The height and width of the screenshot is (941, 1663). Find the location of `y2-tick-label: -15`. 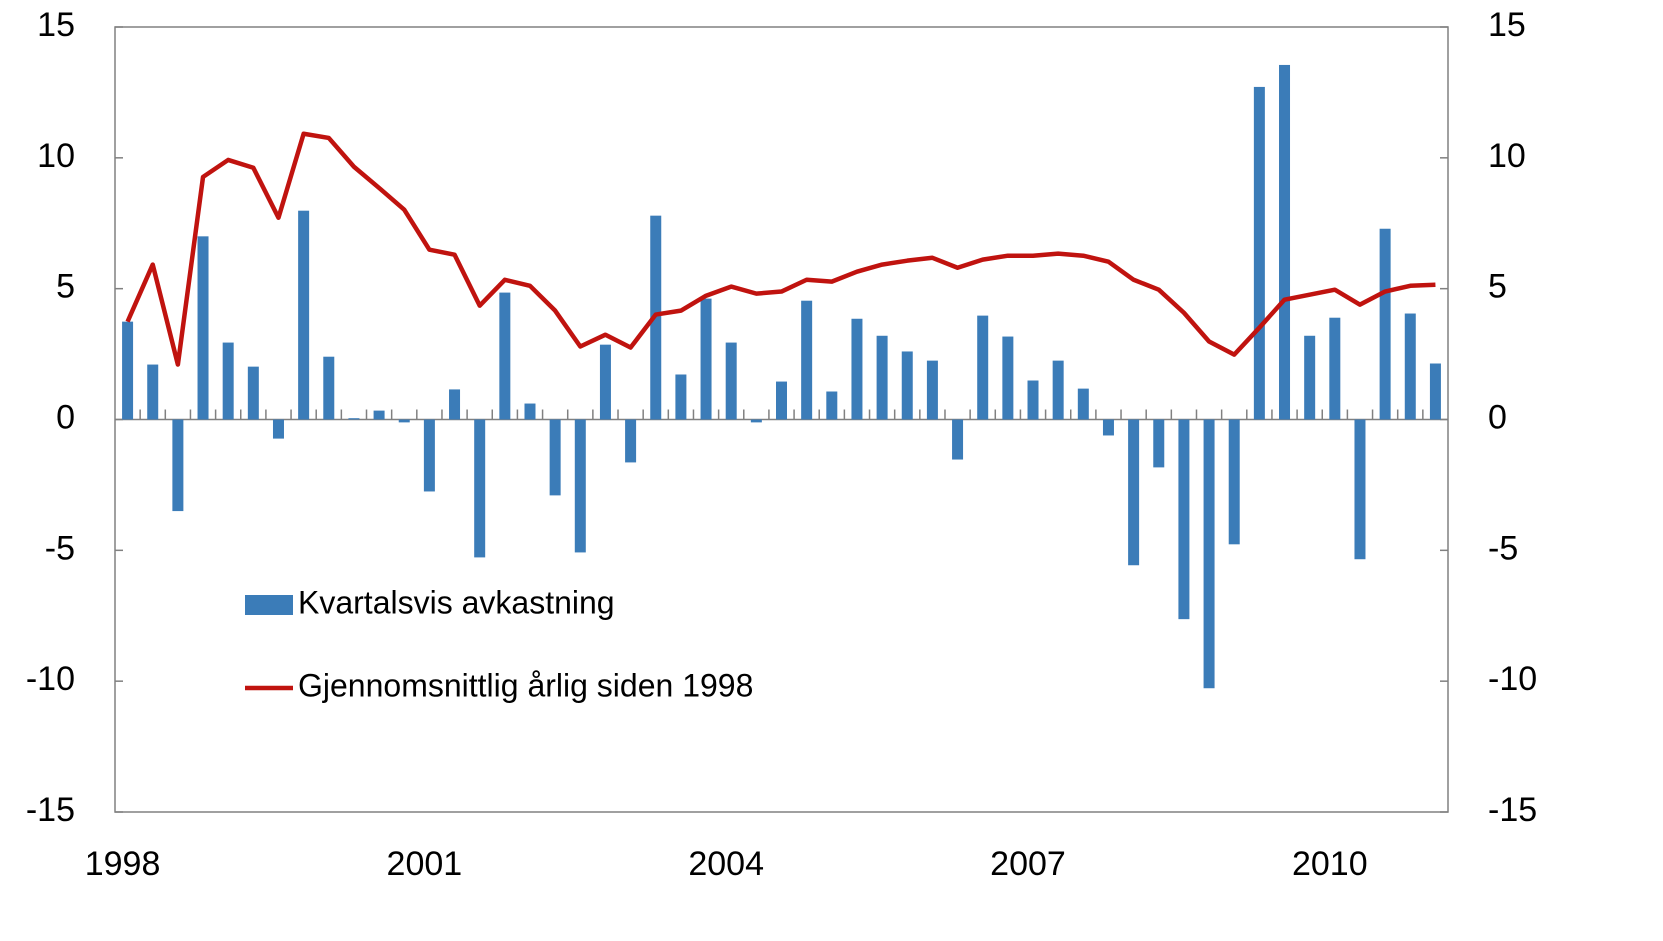

y2-tick-label: -15 is located at coordinates (1512, 810).